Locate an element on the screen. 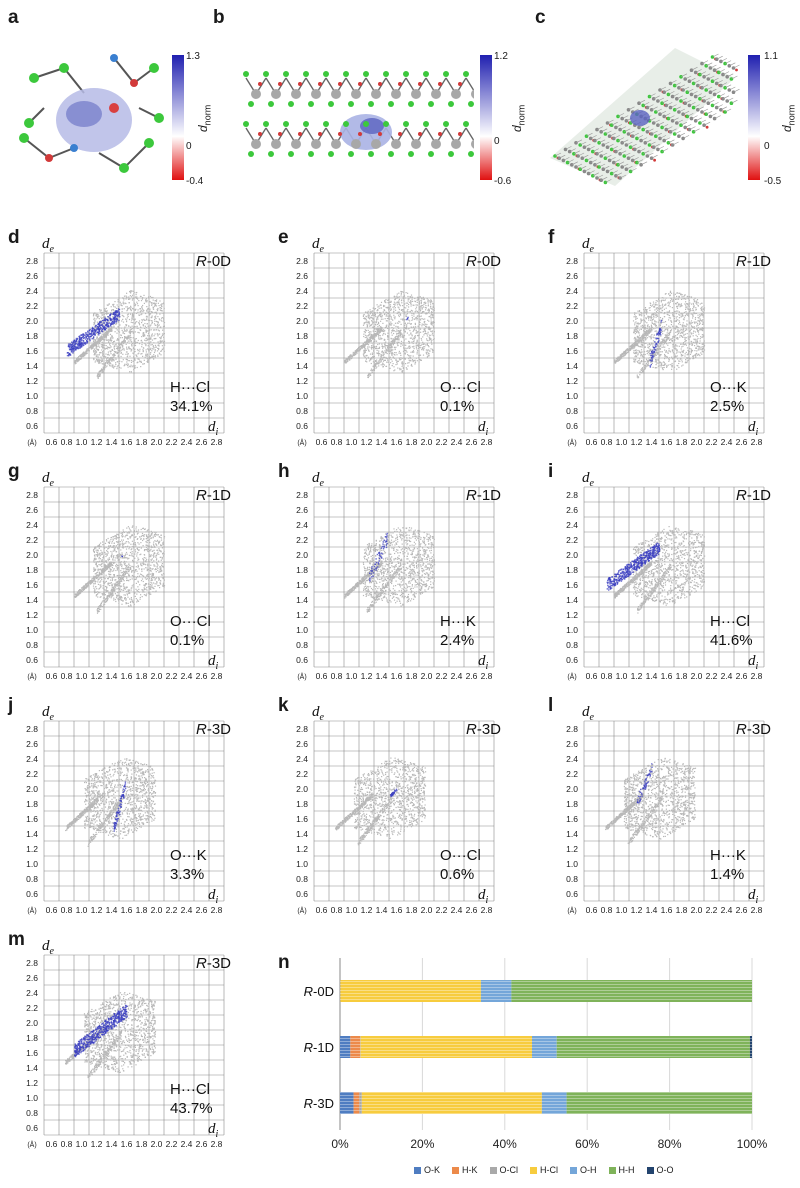 This screenshot has width=800, height=1188. x-tick-label: 1.8 is located at coordinates (142, 1144).